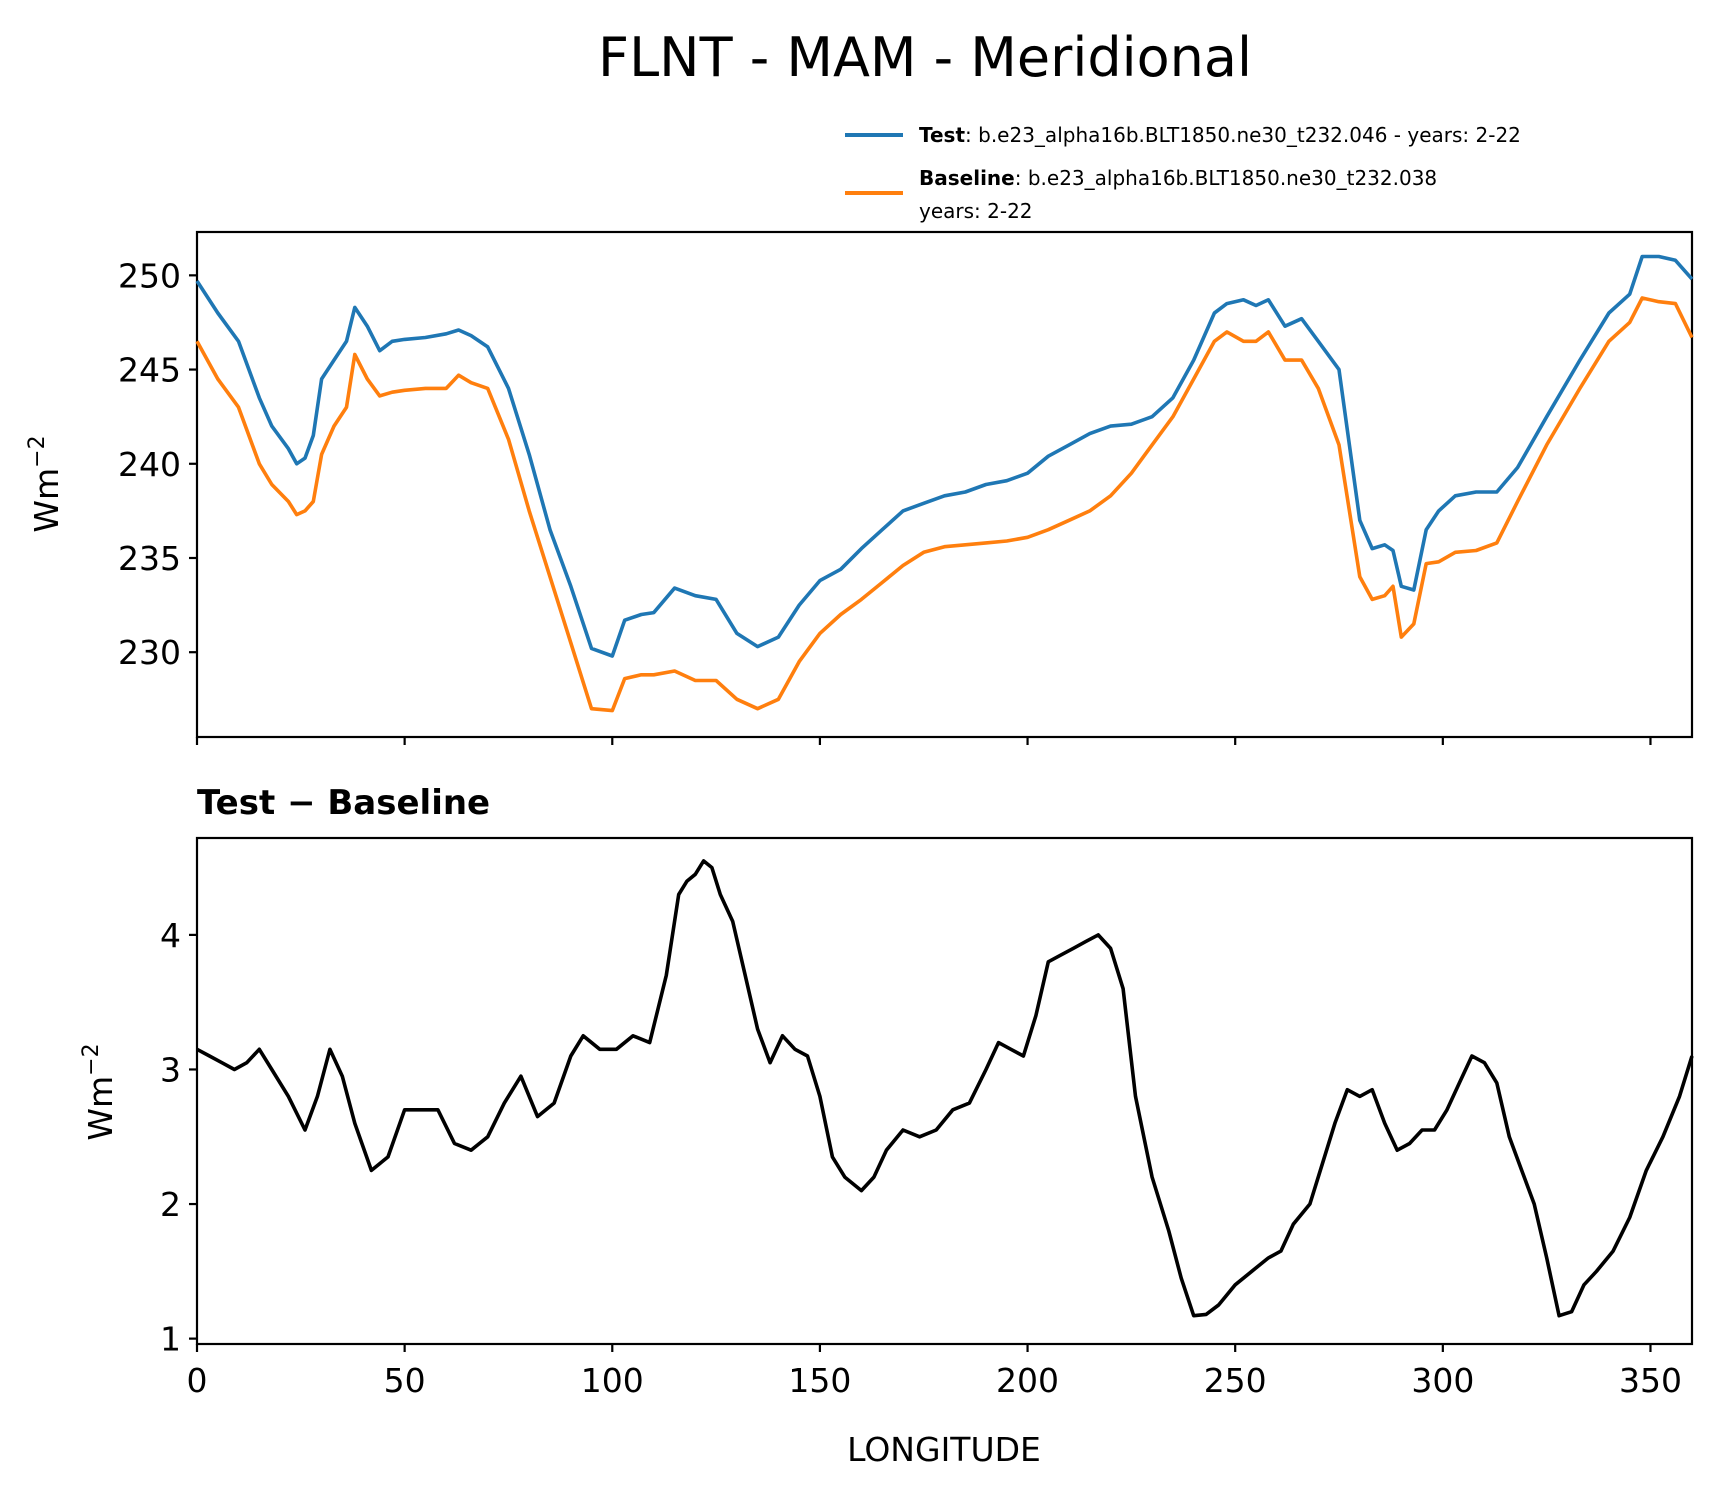  Describe the element at coordinates (149, 275) in the screenshot. I see `y-tick-label: 250` at that location.